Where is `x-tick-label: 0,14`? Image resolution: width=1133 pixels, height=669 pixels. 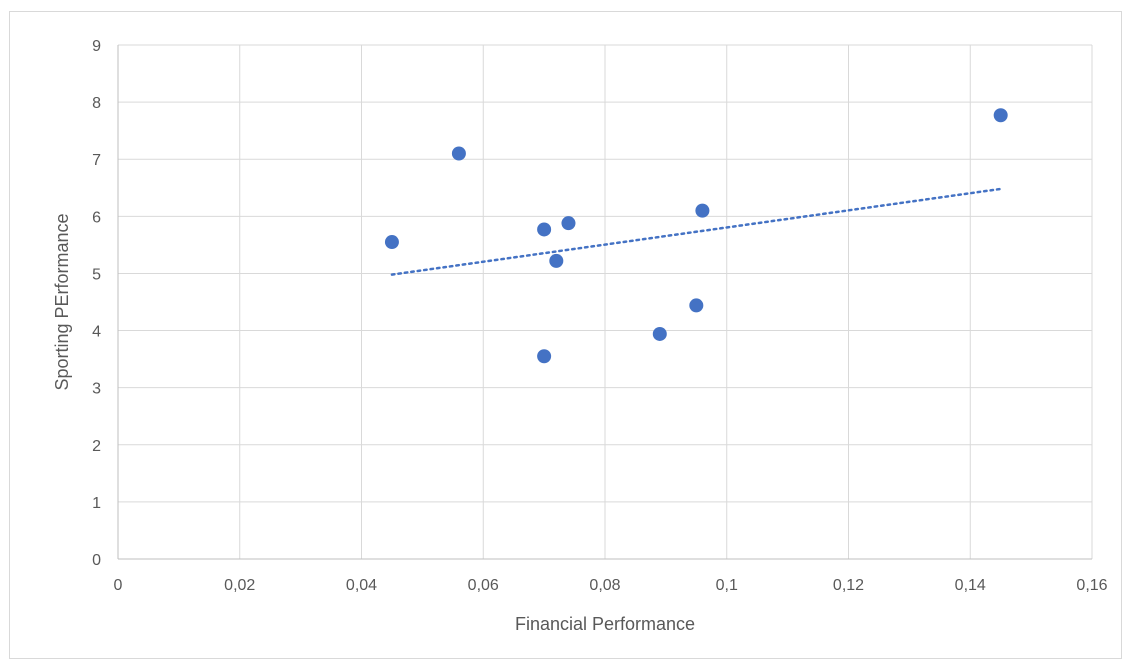
x-tick-label: 0,14 is located at coordinates (970, 585).